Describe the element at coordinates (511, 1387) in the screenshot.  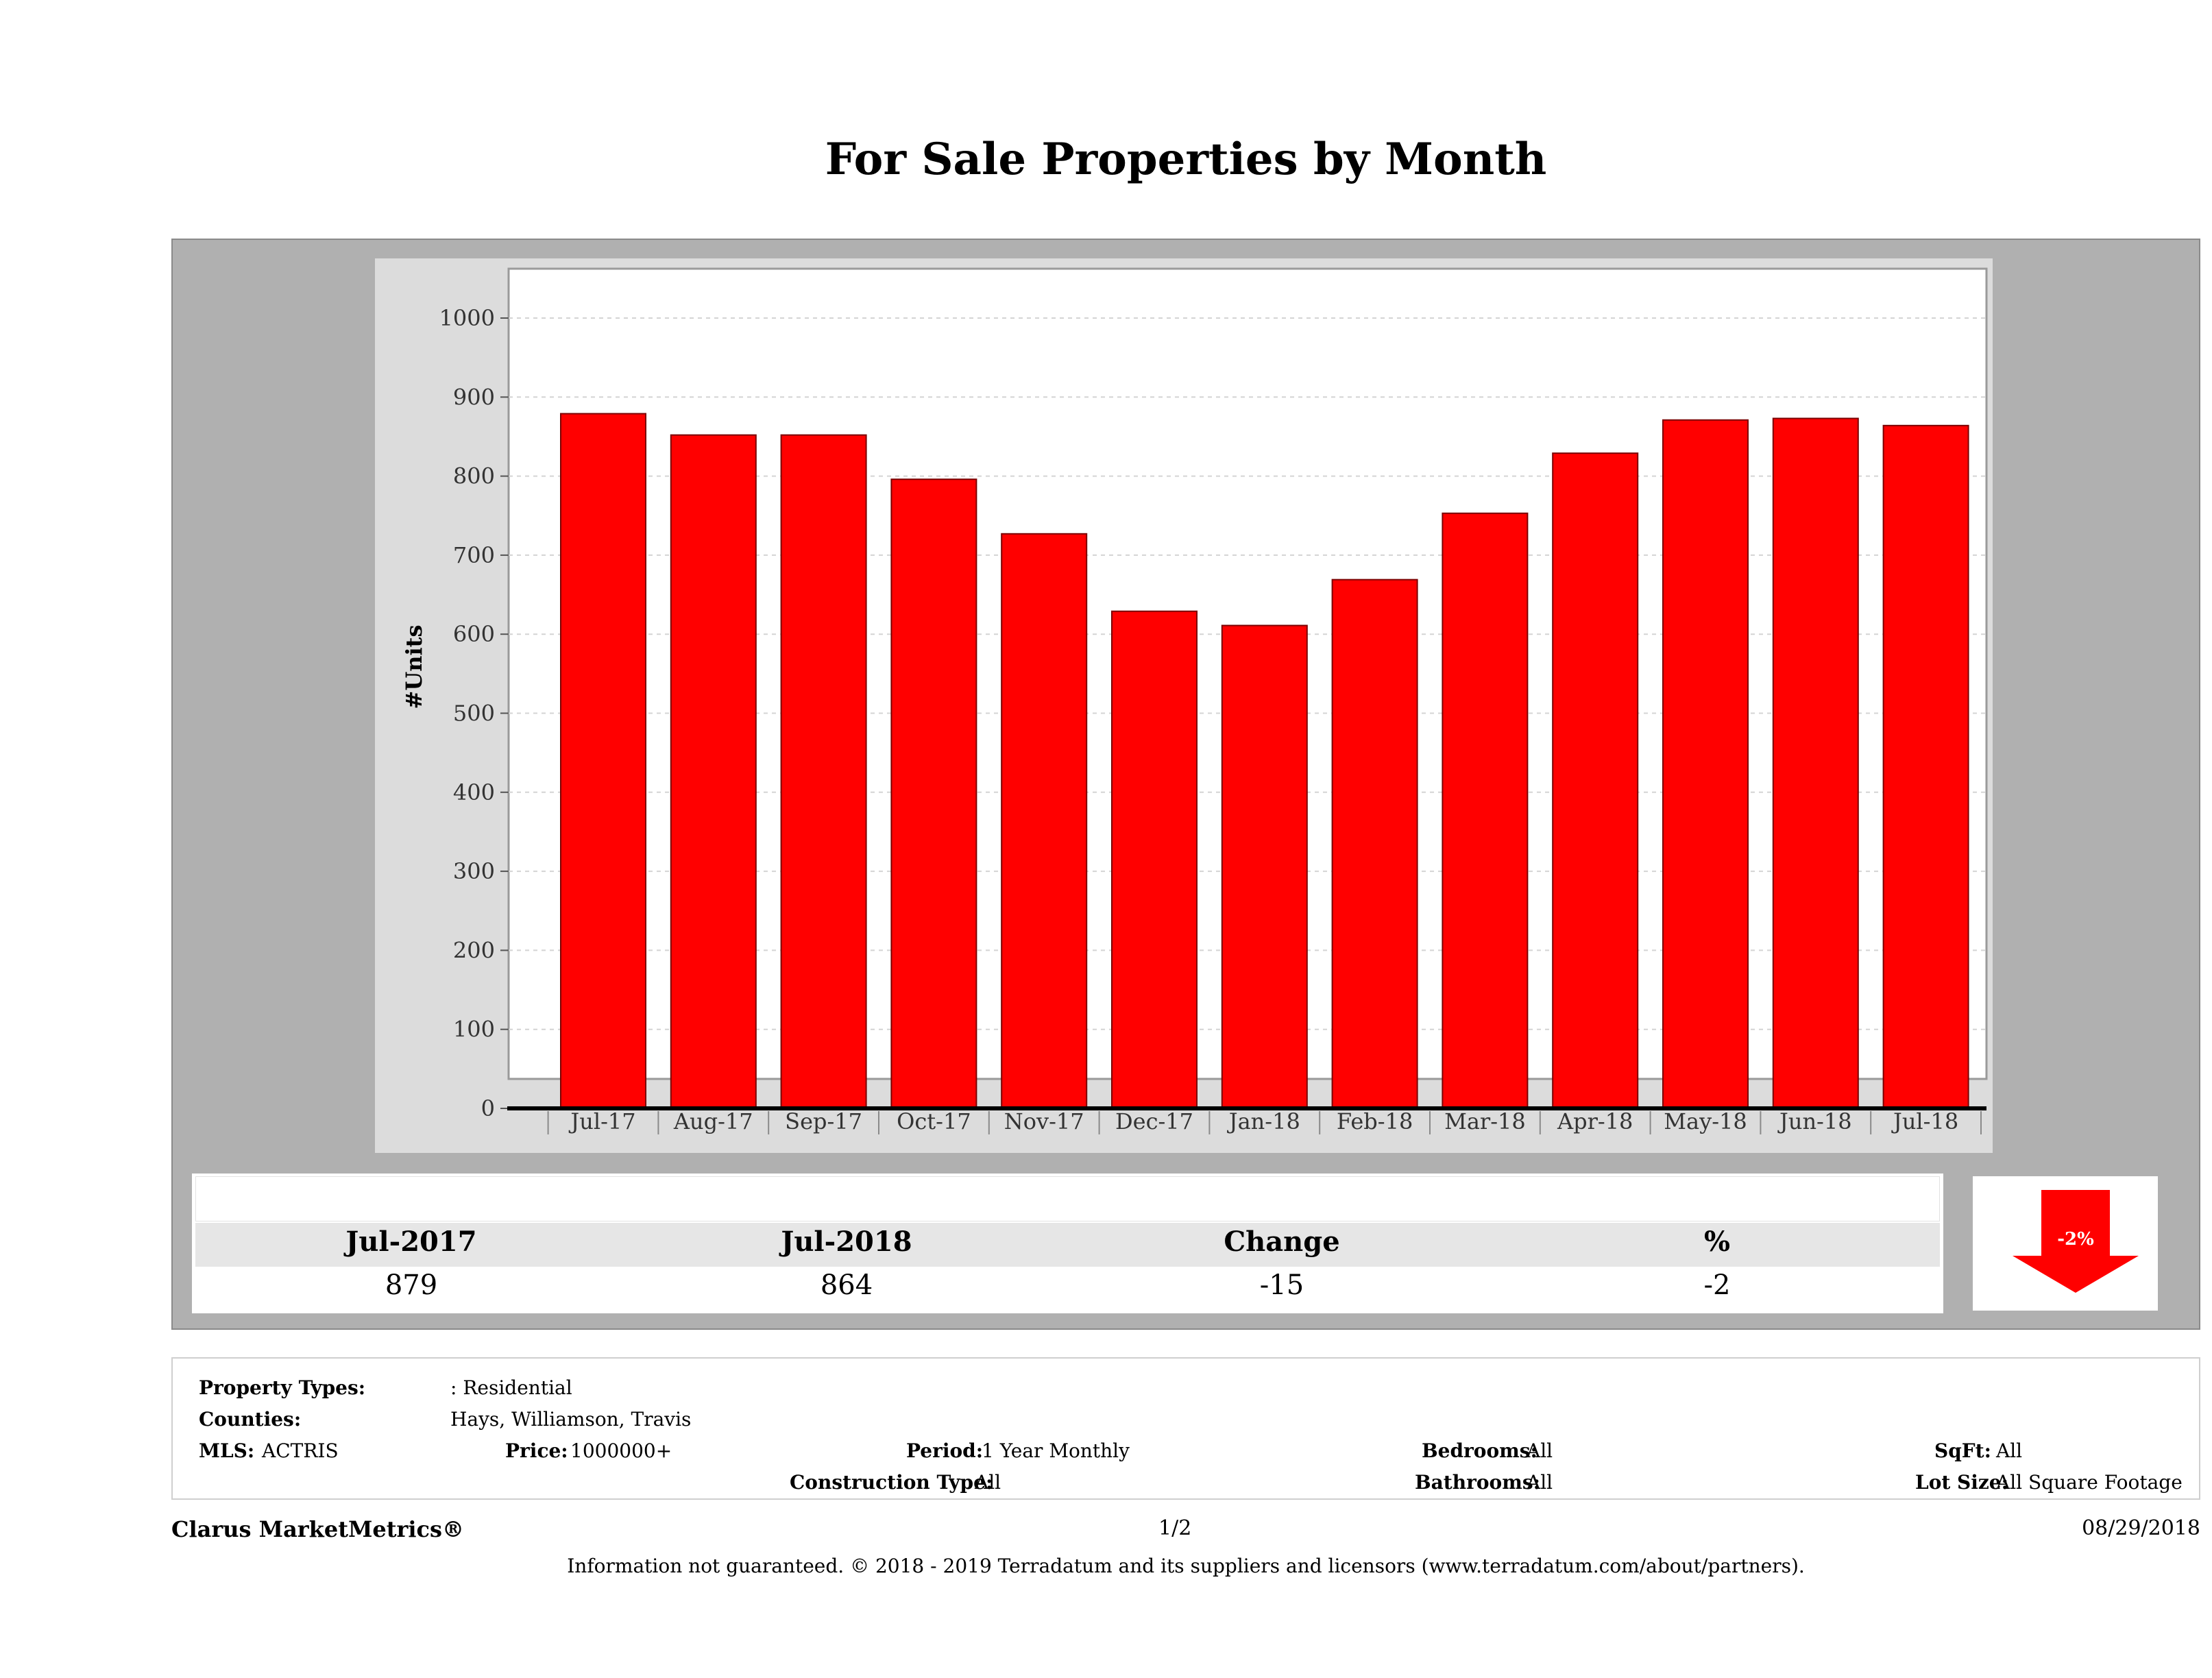
I see `property-types-value: : Residential` at that location.